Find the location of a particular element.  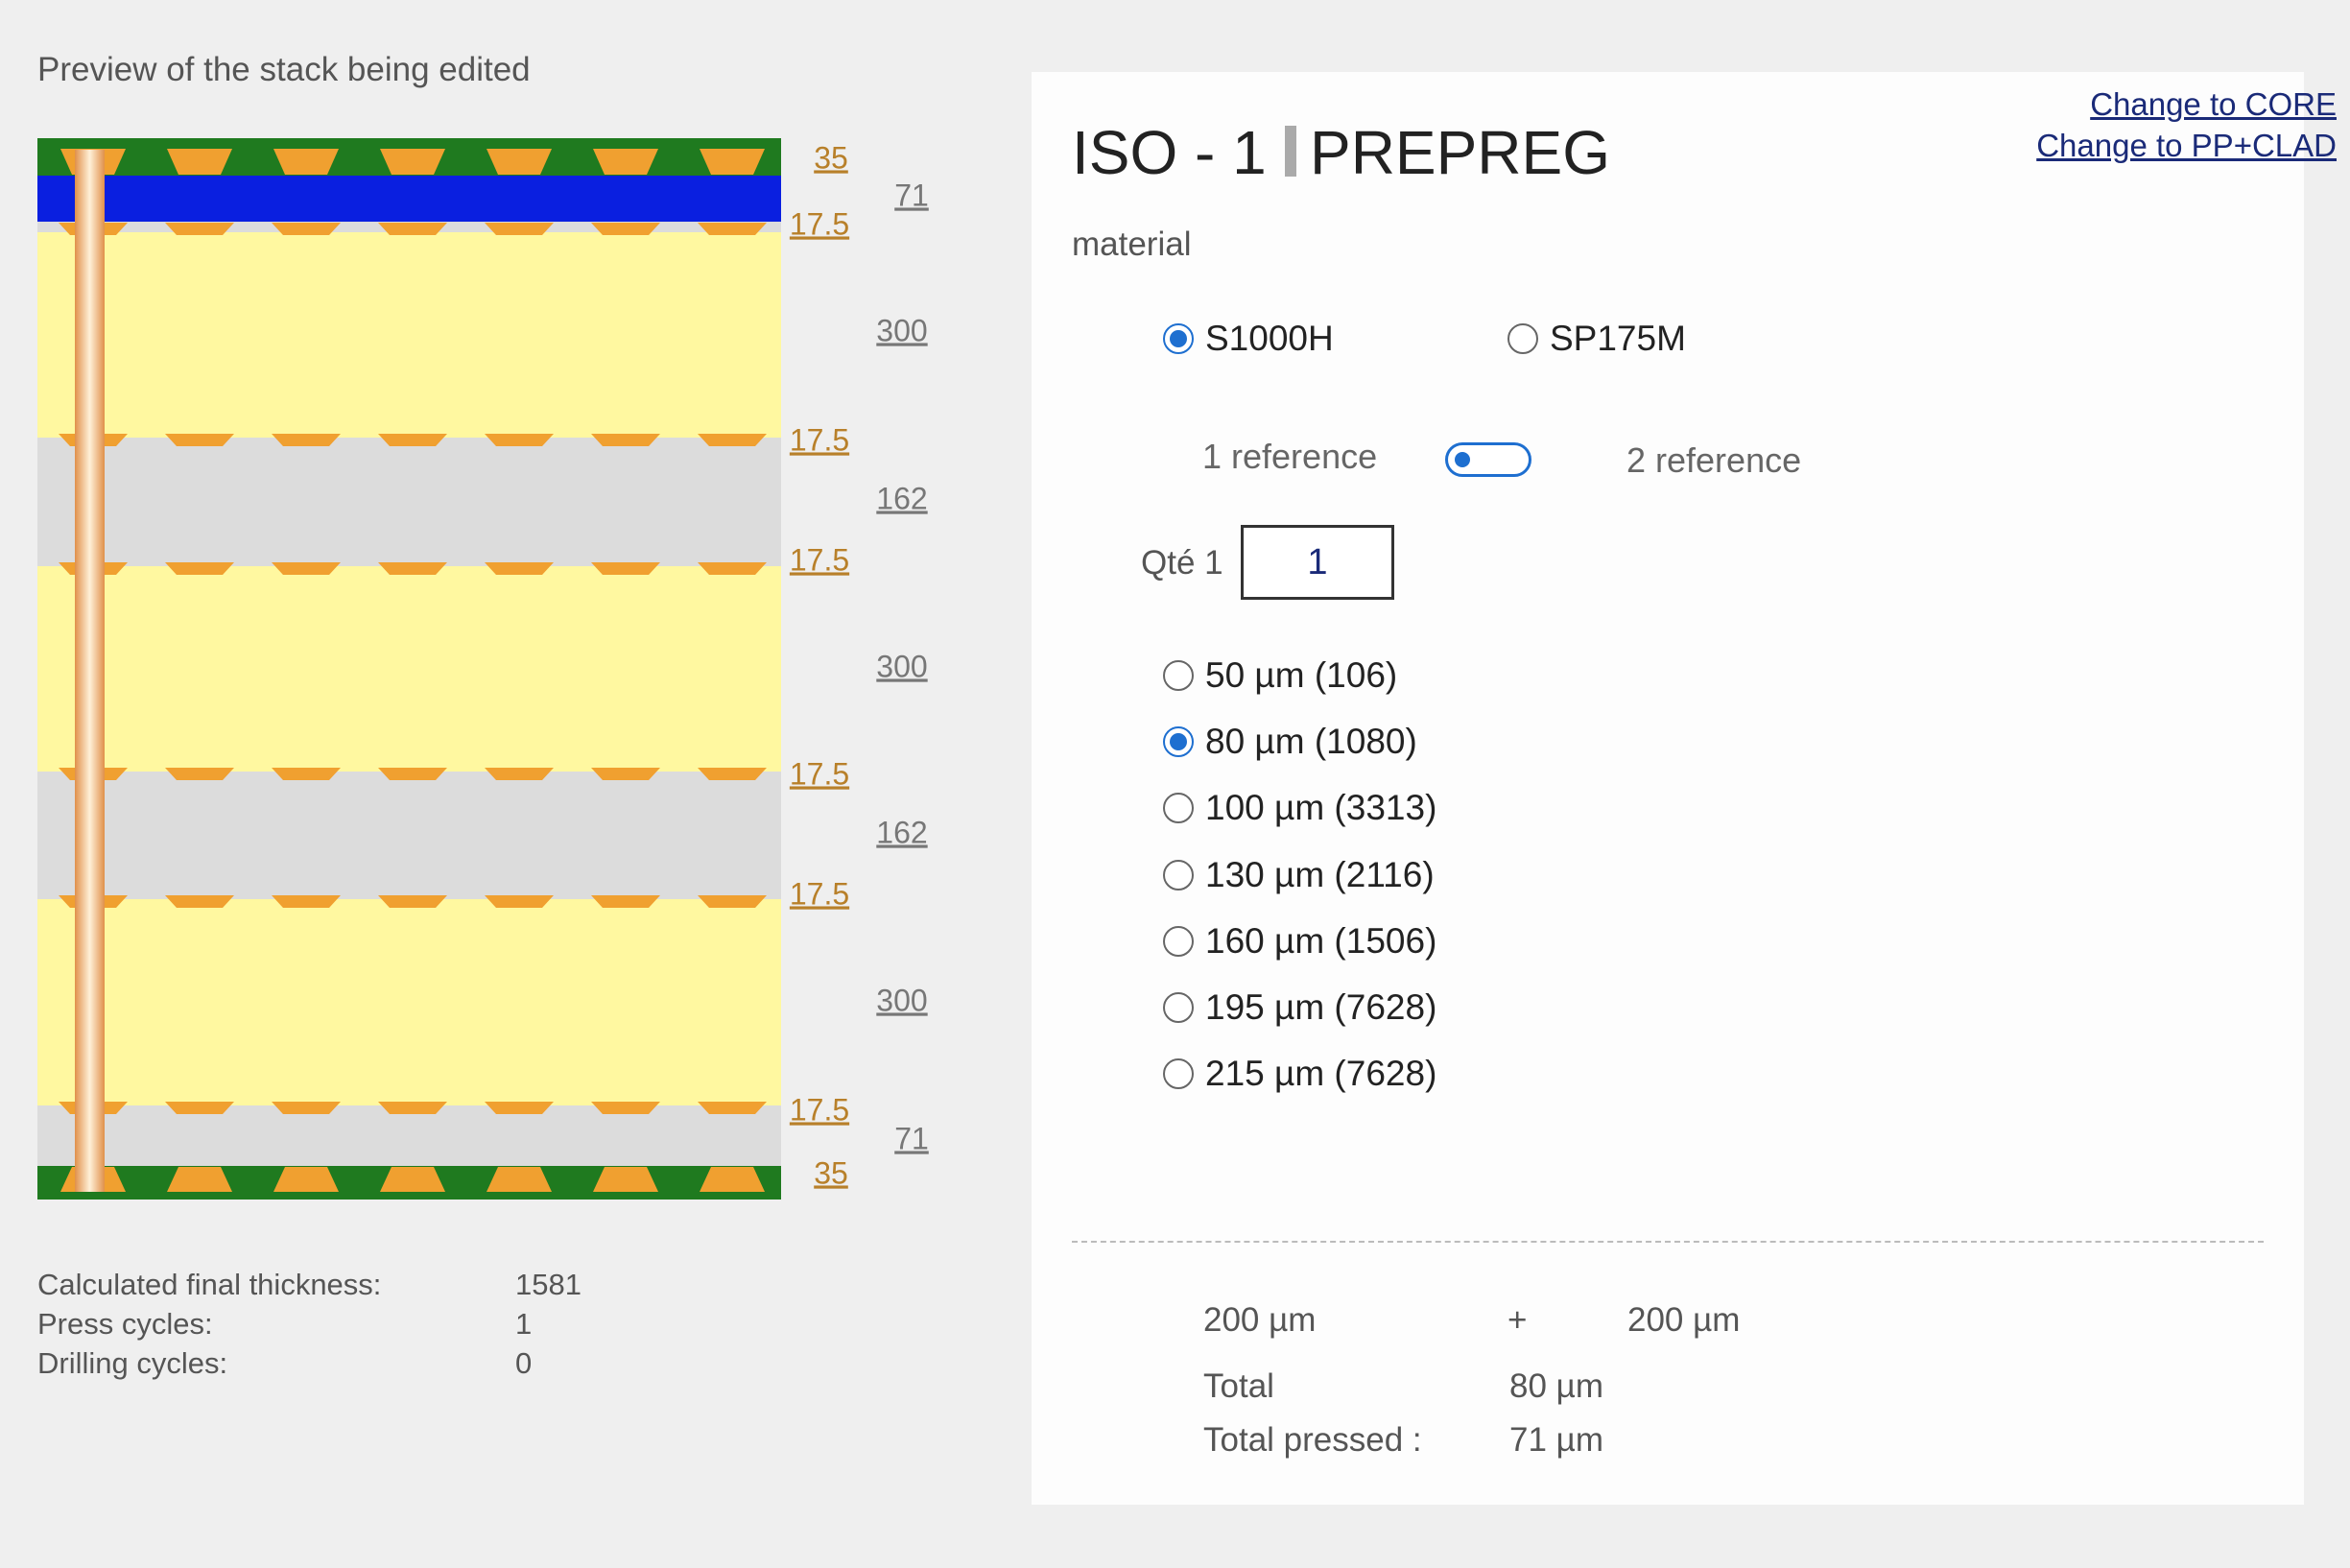

stat-value: 0 is located at coordinates (524, 1363).